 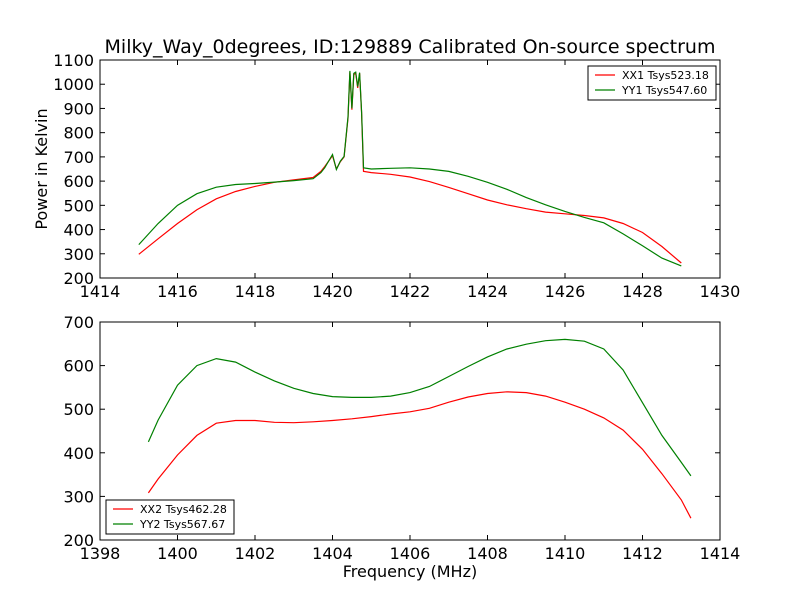 What do you see at coordinates (332, 553) in the screenshot?
I see `bottom-x-tick-label: 1404` at bounding box center [332, 553].